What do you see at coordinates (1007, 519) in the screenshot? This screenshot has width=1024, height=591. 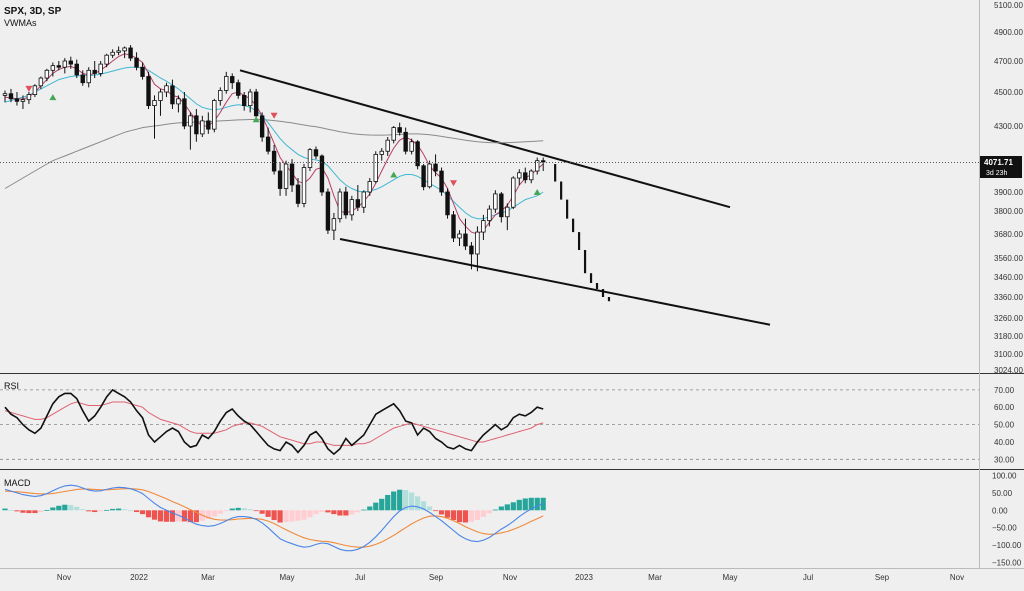 I see `macd-axis: 100.00 50.00 0.00 −50.00 −100.00 −150.00` at bounding box center [1007, 519].